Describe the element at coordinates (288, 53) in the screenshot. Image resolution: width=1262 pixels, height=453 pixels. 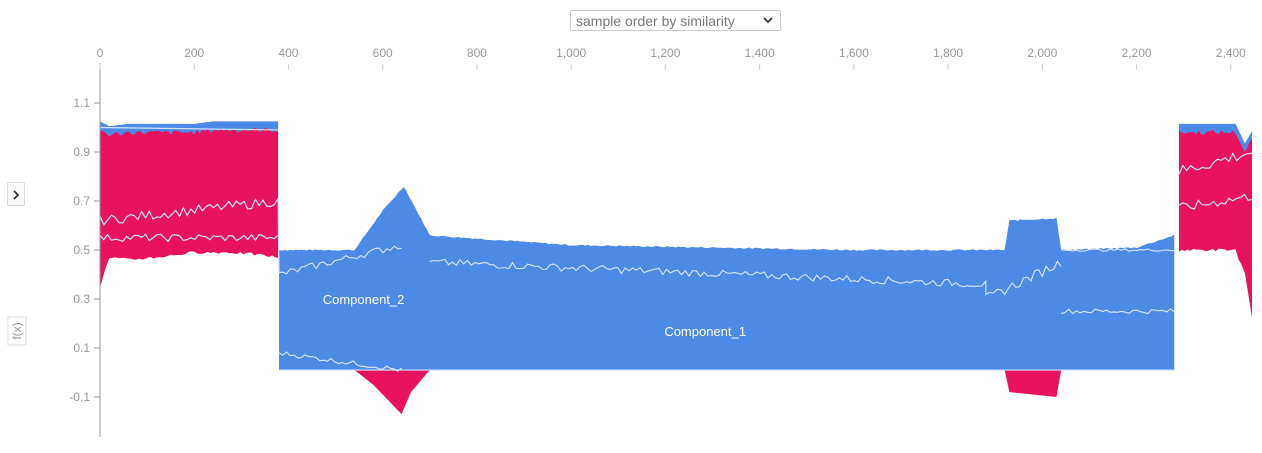
I see `x-tick-label-2: 400` at that location.